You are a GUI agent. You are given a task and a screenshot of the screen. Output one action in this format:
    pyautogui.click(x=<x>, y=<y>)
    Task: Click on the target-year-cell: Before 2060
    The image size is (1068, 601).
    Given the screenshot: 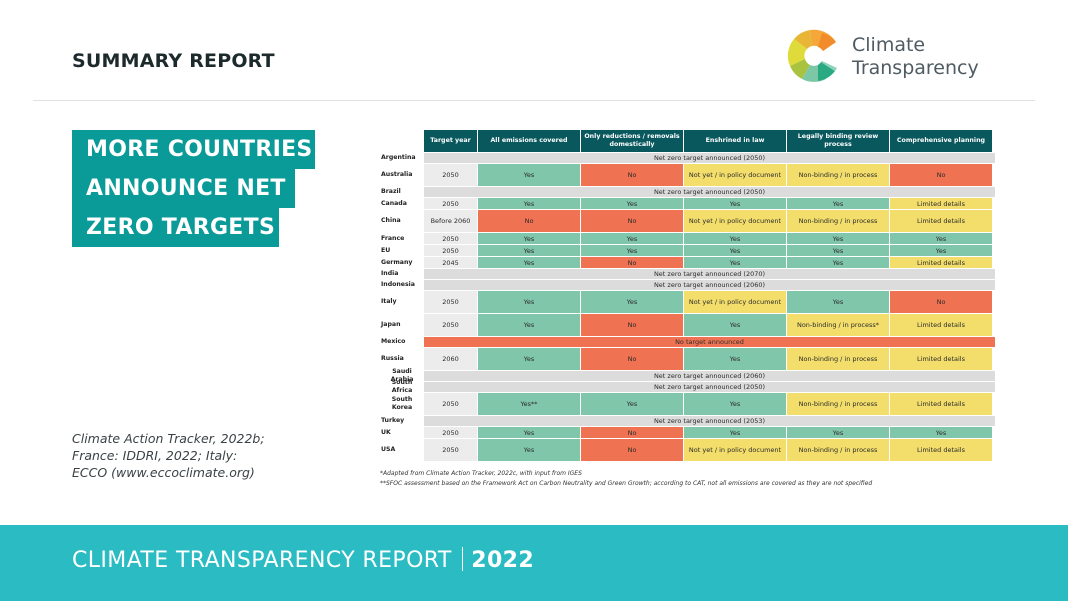 What is the action you would take?
    pyautogui.click(x=451, y=221)
    